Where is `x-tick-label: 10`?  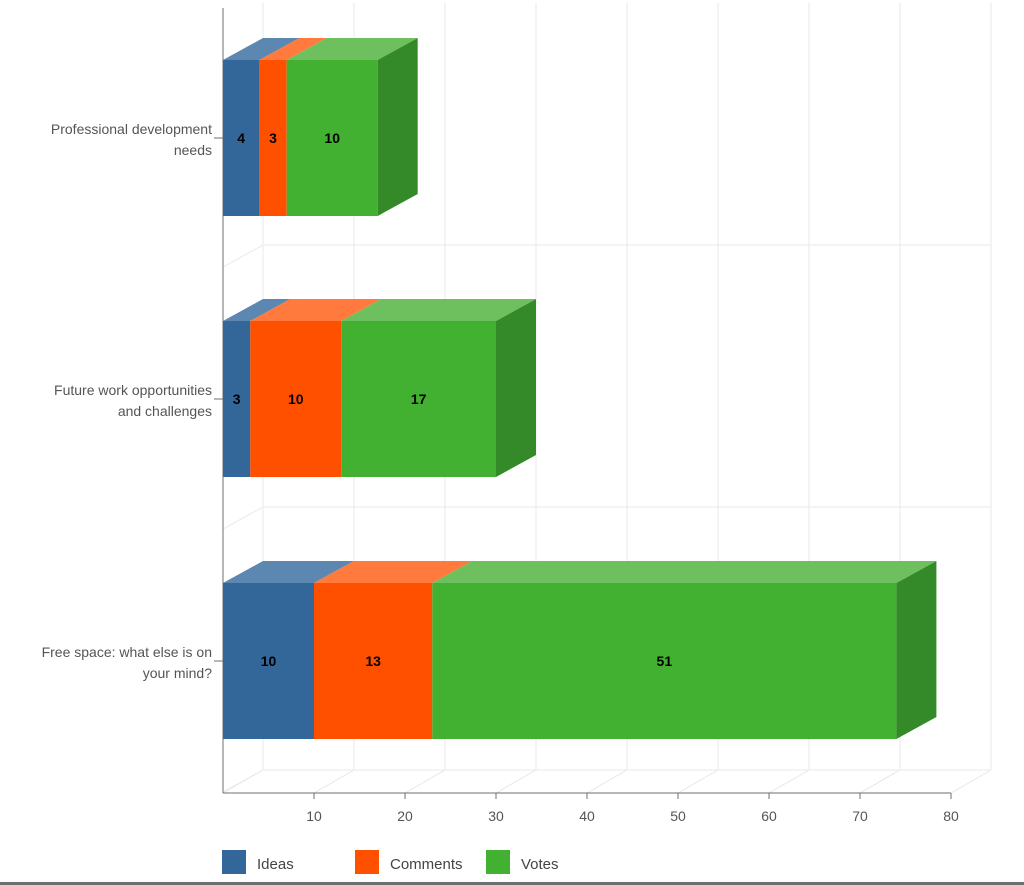 x-tick-label: 10 is located at coordinates (314, 816).